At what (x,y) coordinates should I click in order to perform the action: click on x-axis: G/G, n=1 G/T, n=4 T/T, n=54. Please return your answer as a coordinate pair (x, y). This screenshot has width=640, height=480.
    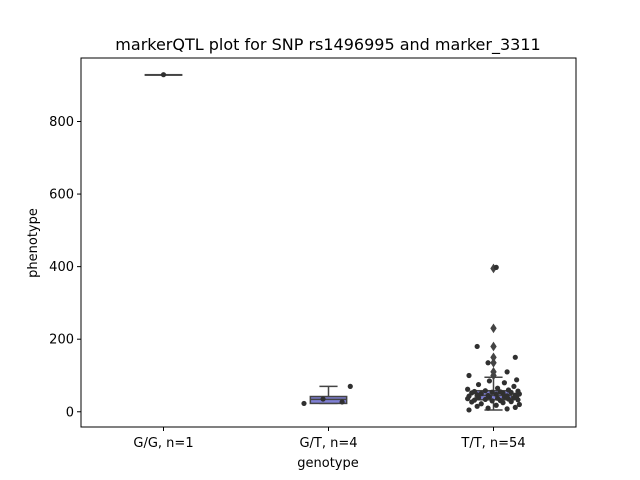
    Looking at the image, I should click on (329, 439).